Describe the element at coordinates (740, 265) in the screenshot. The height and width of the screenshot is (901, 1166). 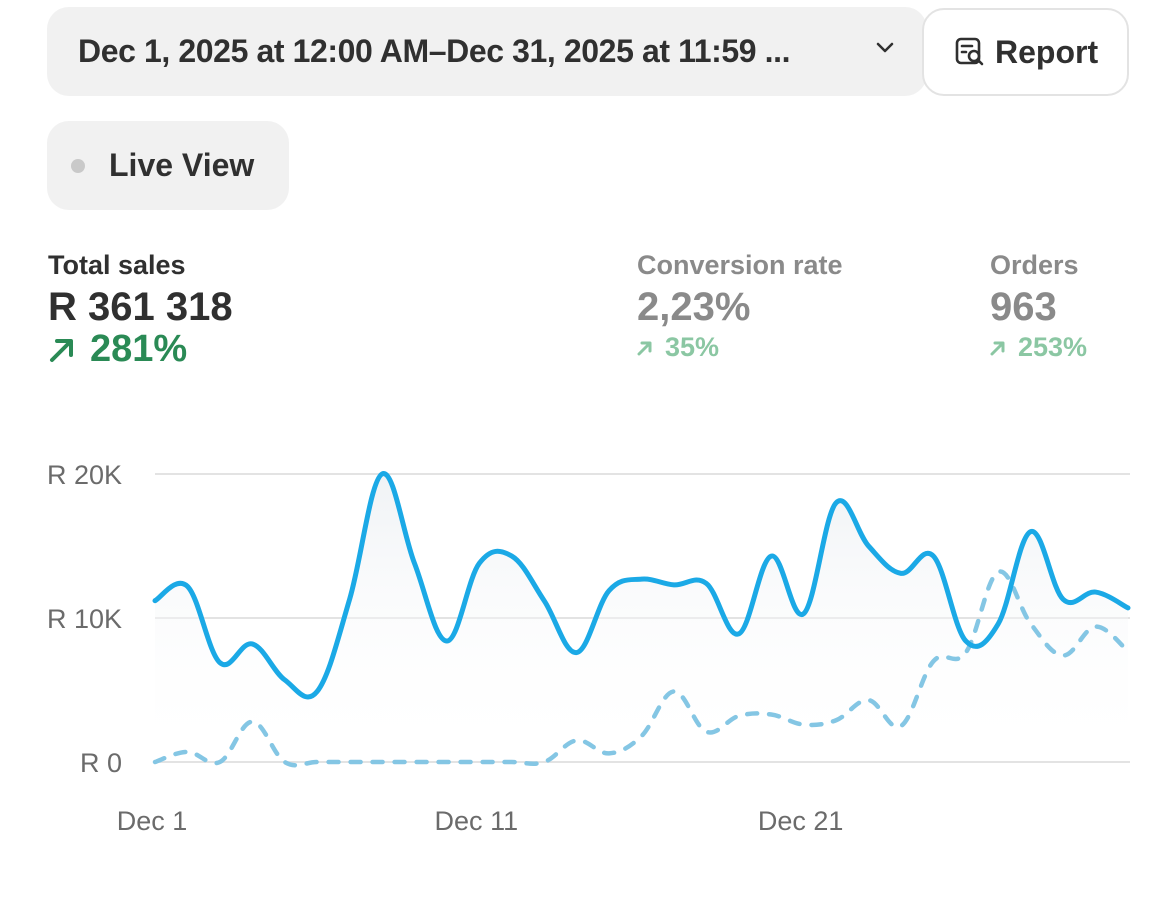
I see `metric-label: Conversion rate` at that location.